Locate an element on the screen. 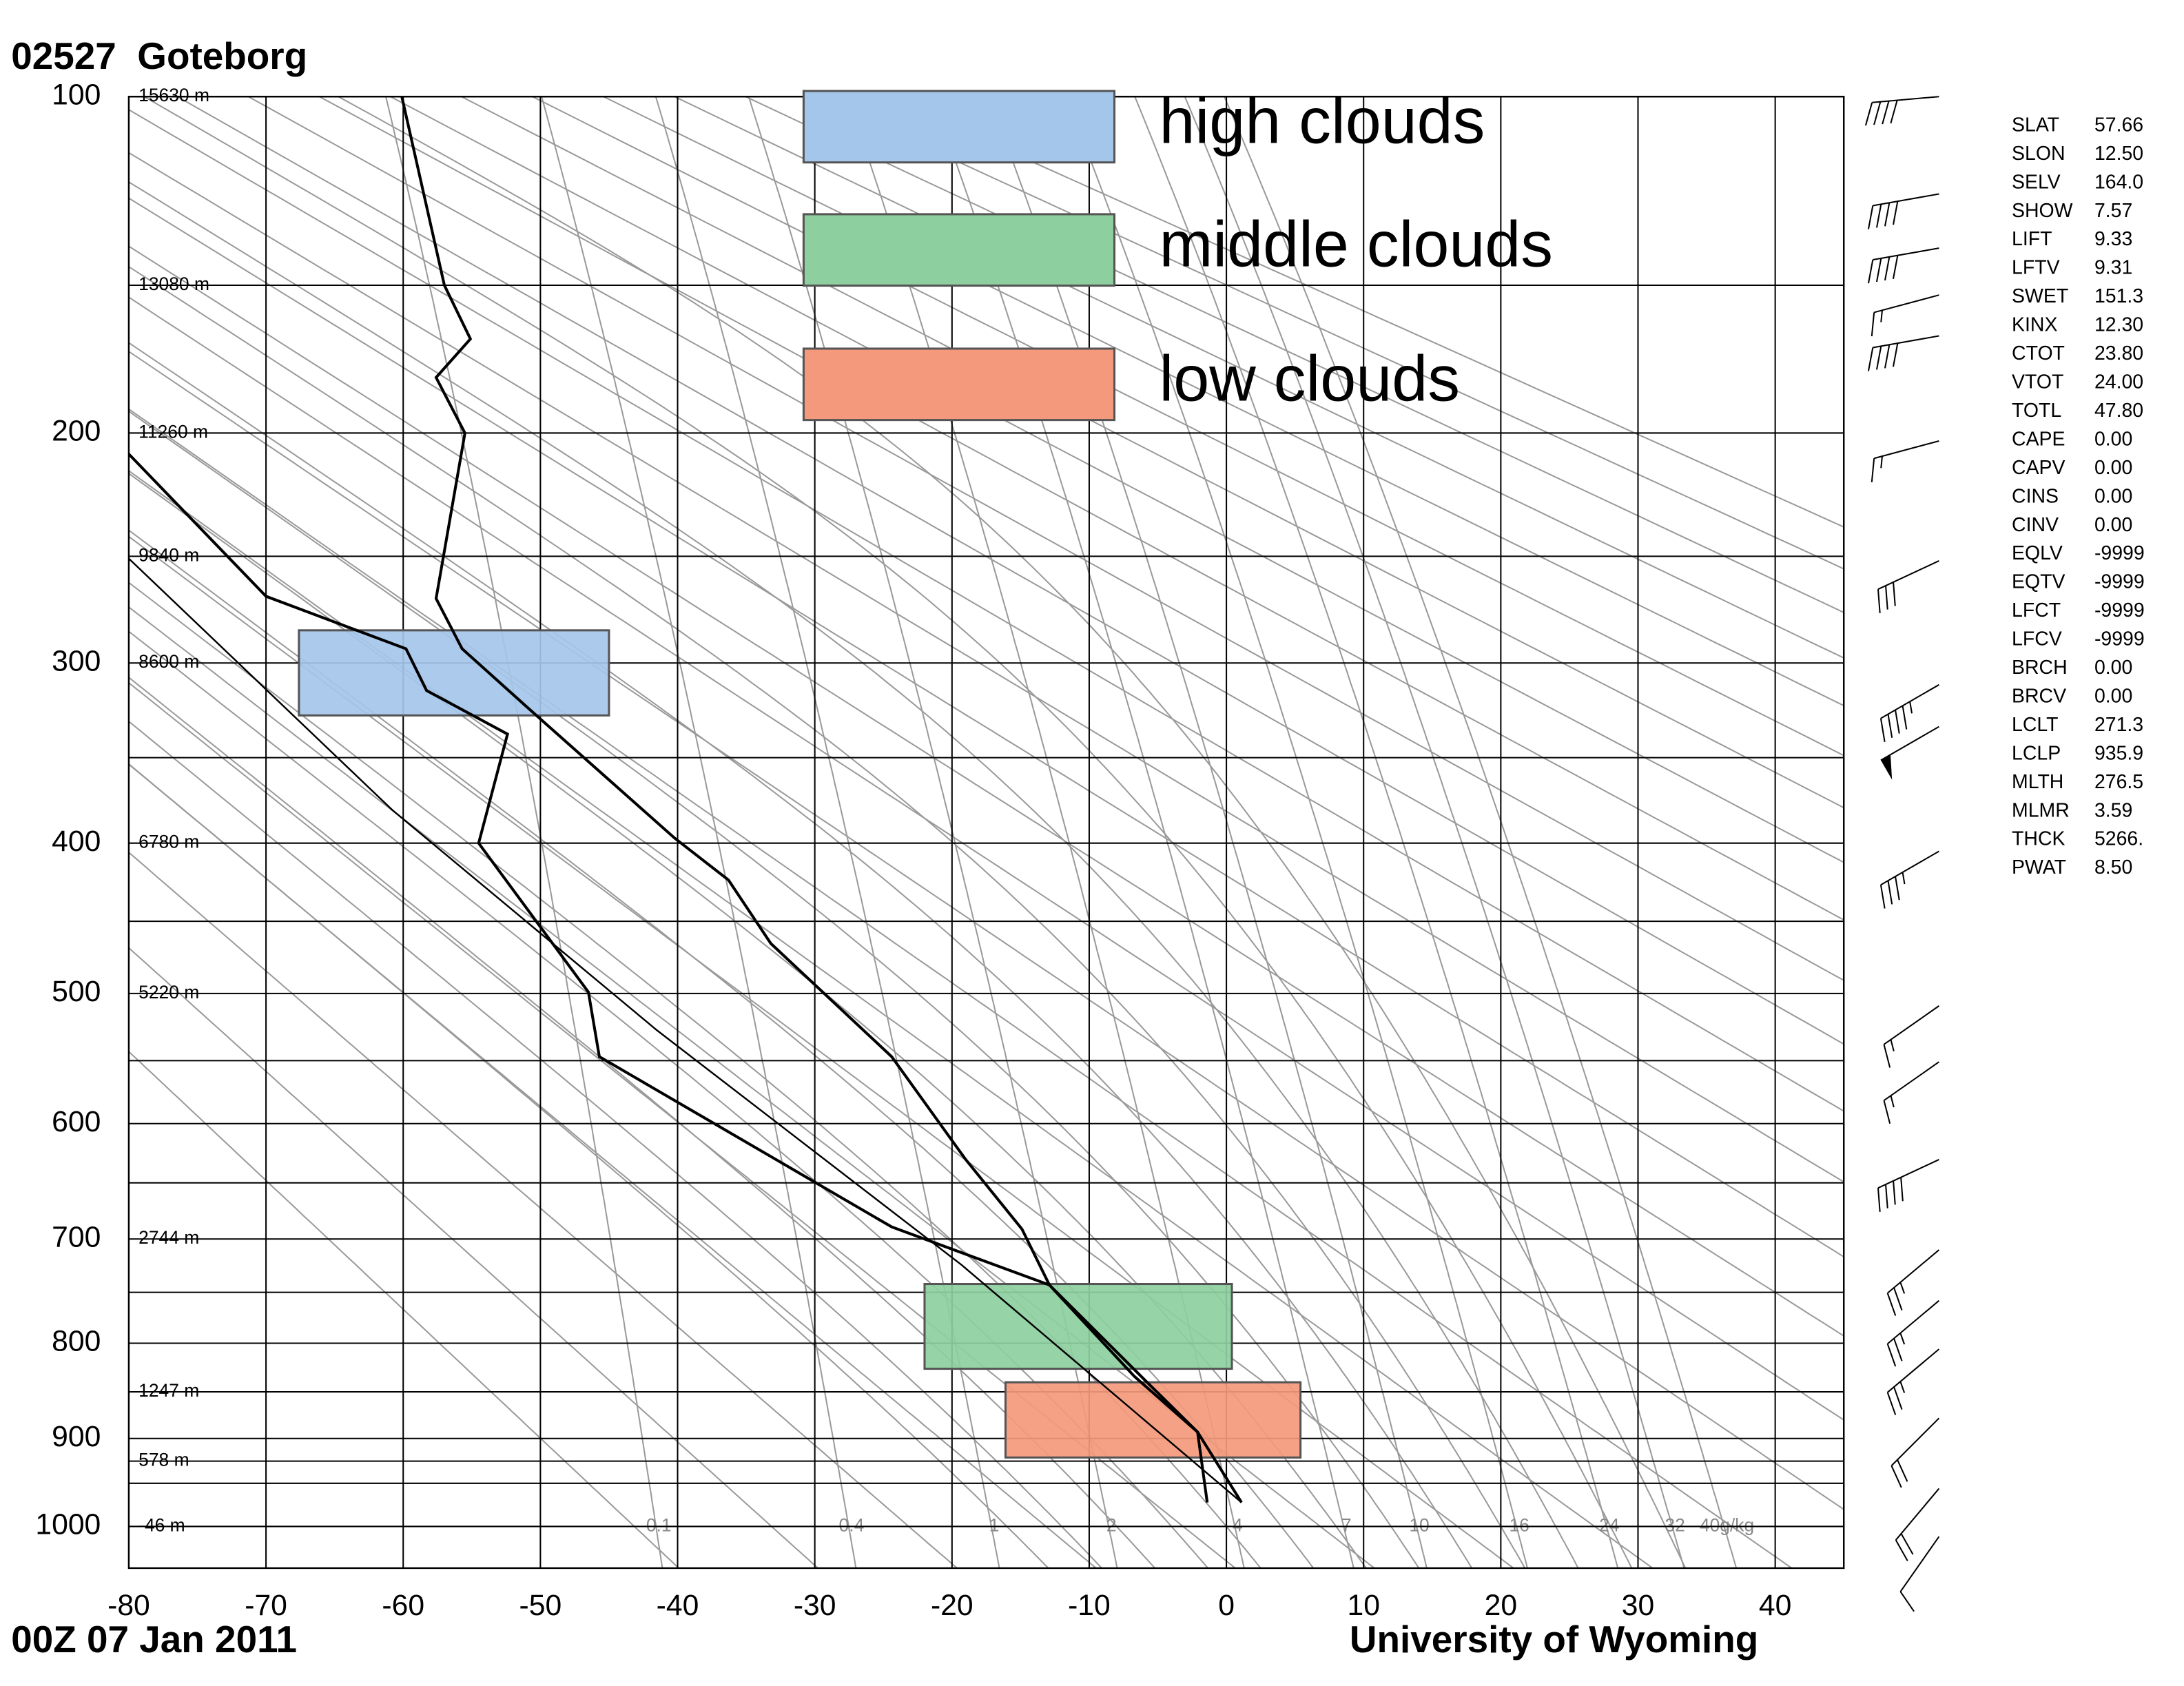  index-value: 164.0 is located at coordinates (2118, 182).